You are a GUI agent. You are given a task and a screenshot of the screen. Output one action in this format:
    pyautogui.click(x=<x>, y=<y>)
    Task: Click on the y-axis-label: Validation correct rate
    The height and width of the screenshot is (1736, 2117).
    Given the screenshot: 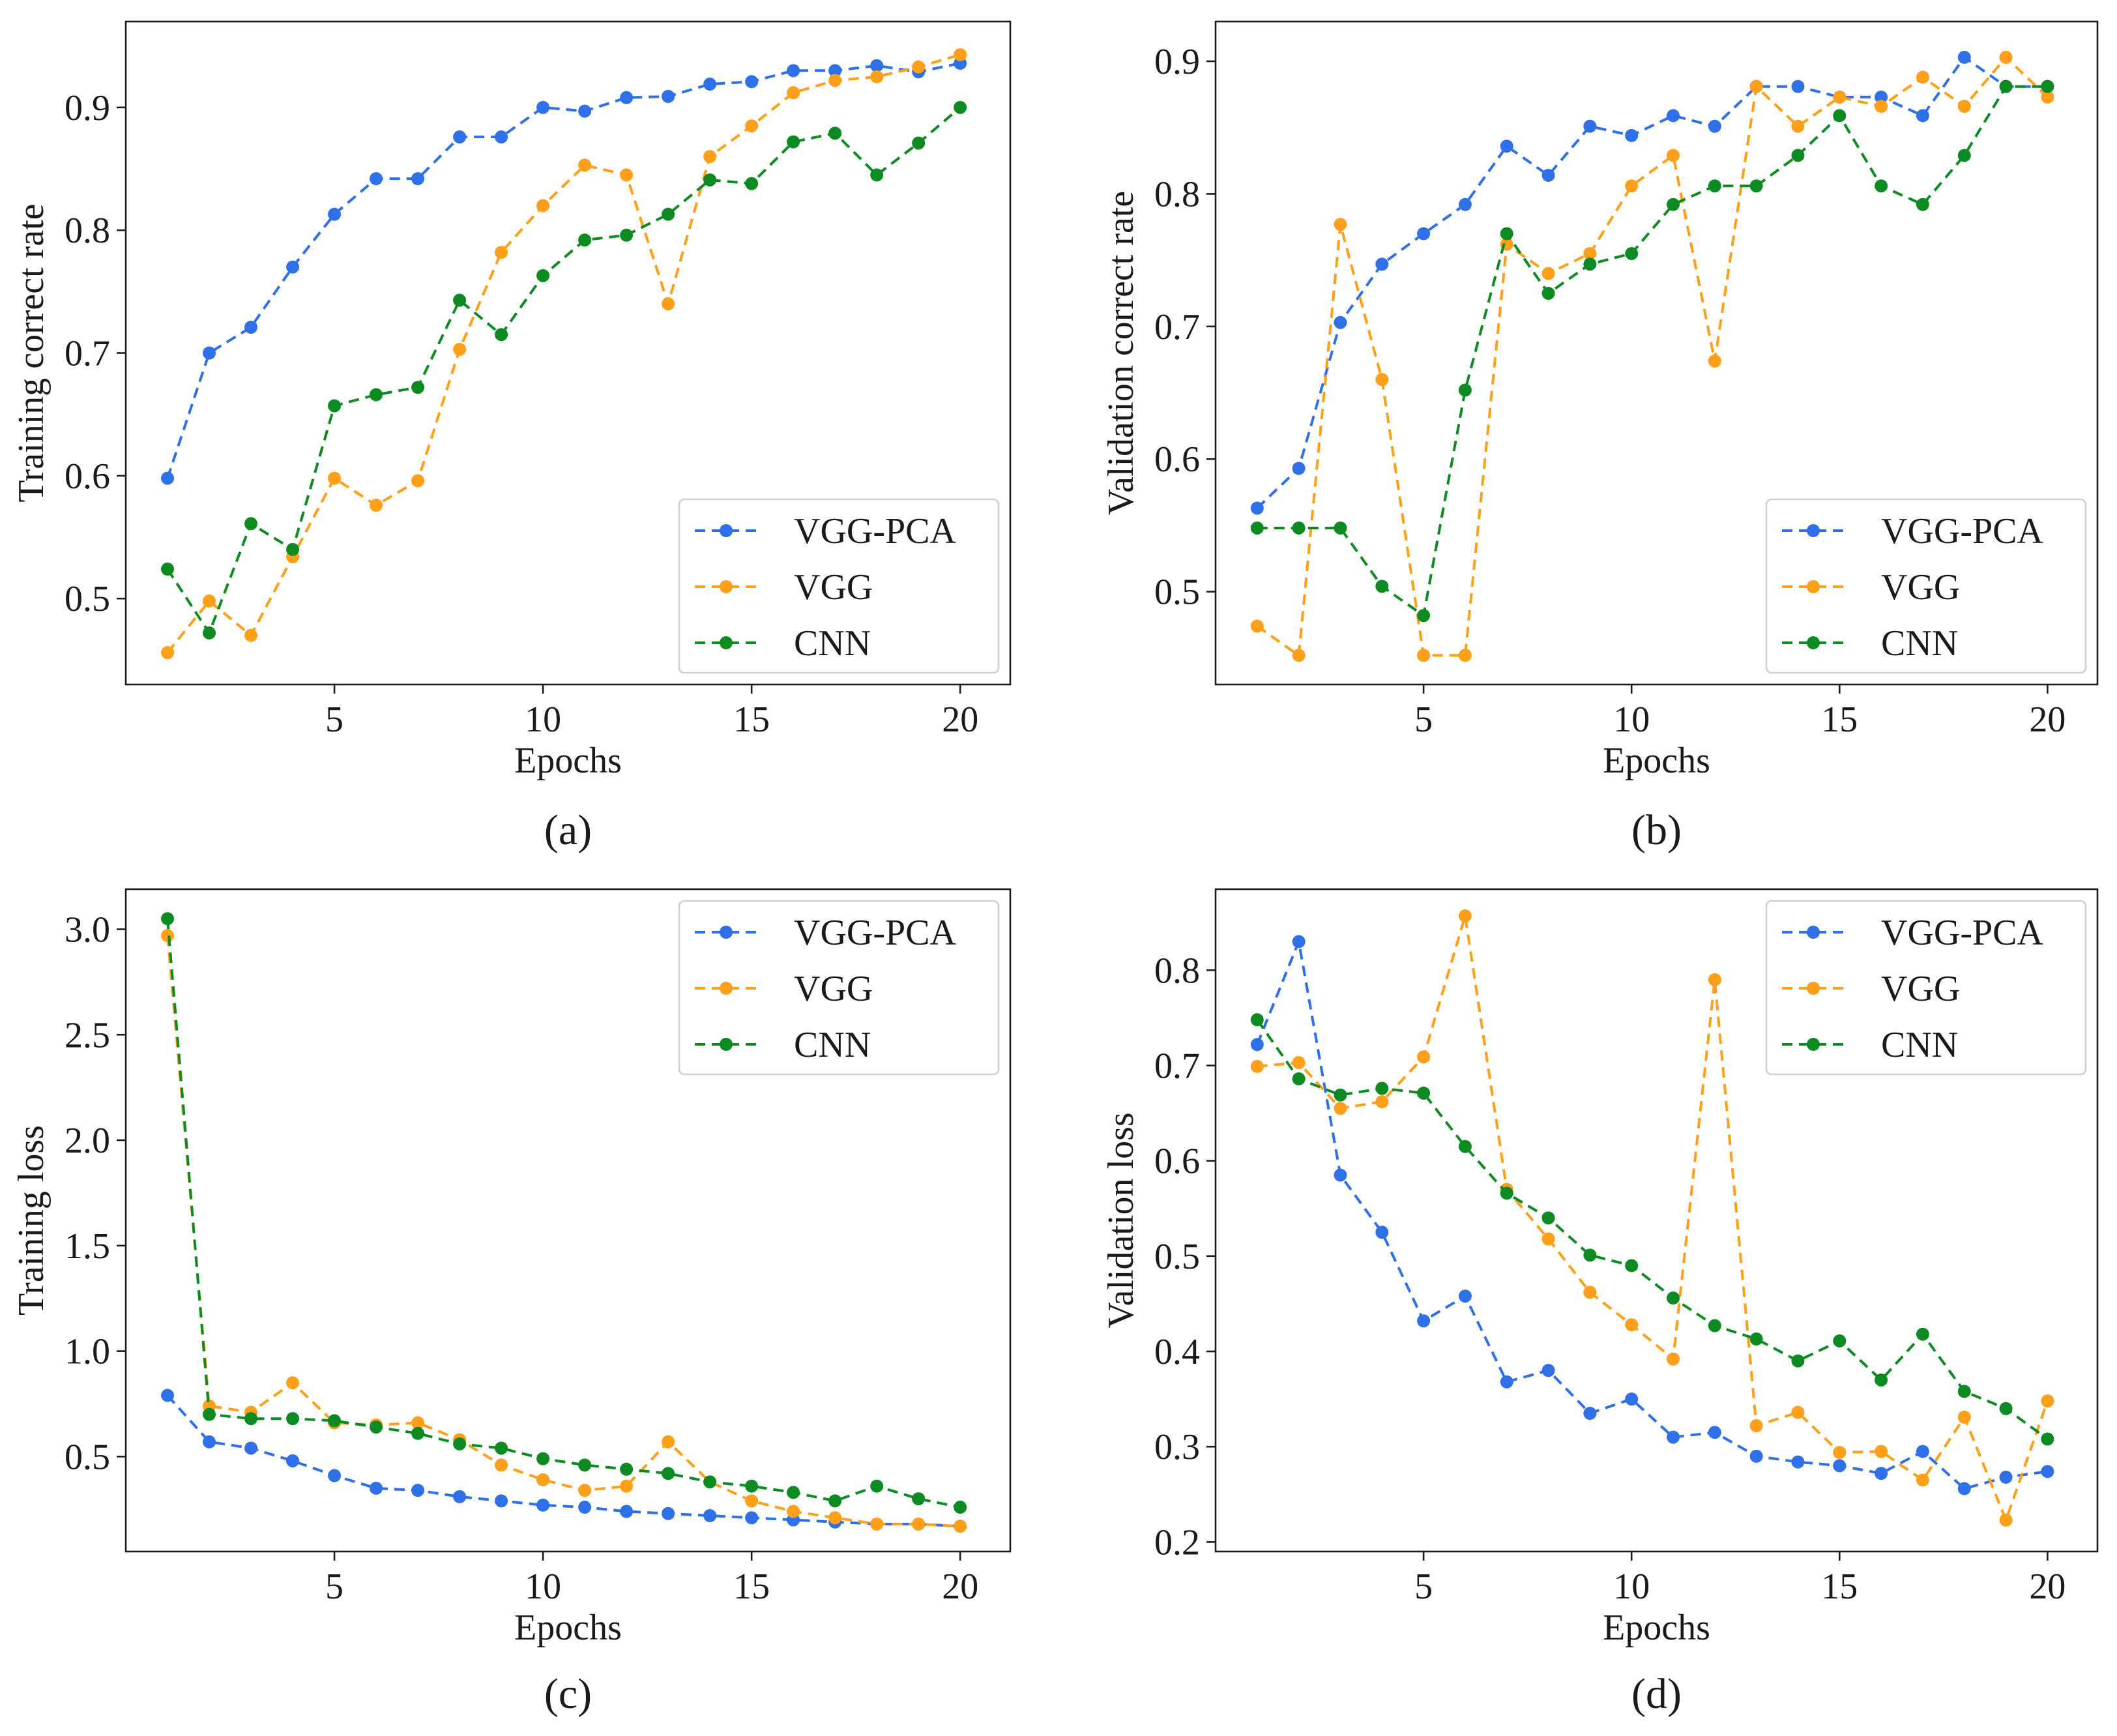 What is the action you would take?
    pyautogui.click(x=1121, y=353)
    